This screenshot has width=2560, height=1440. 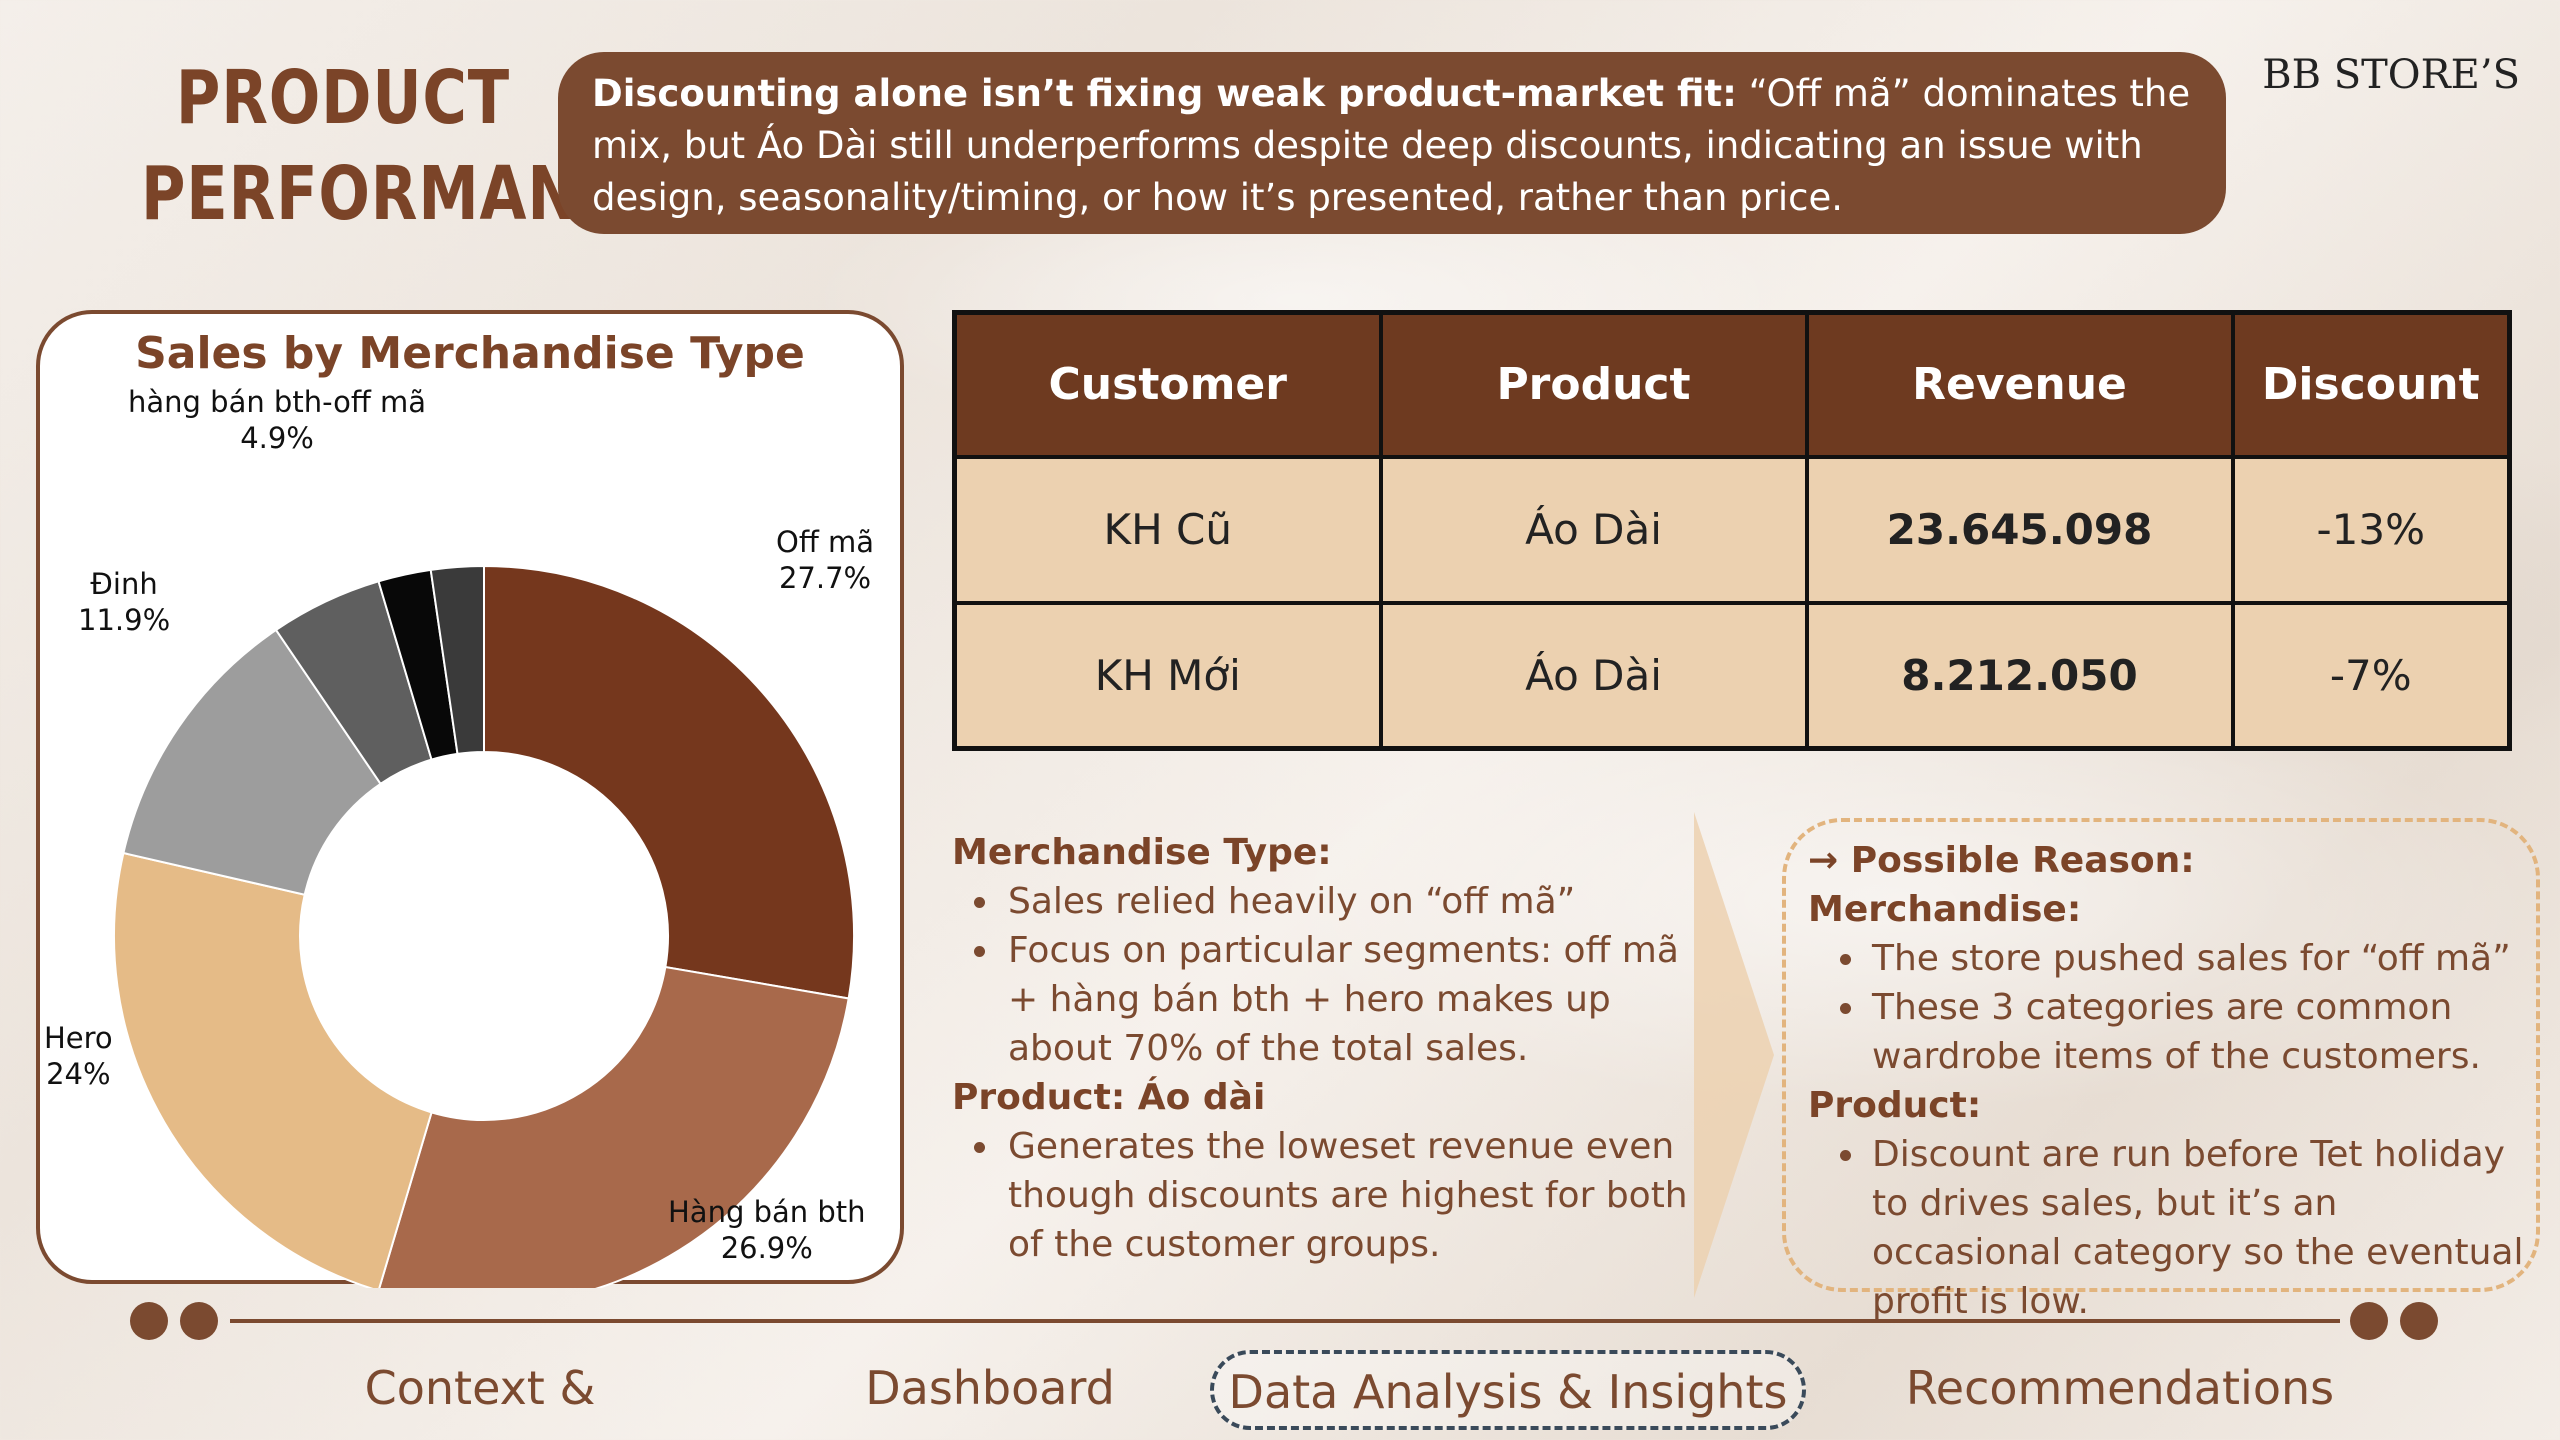 What do you see at coordinates (277, 438) in the screenshot?
I see `slice-label-value: 4.9%` at bounding box center [277, 438].